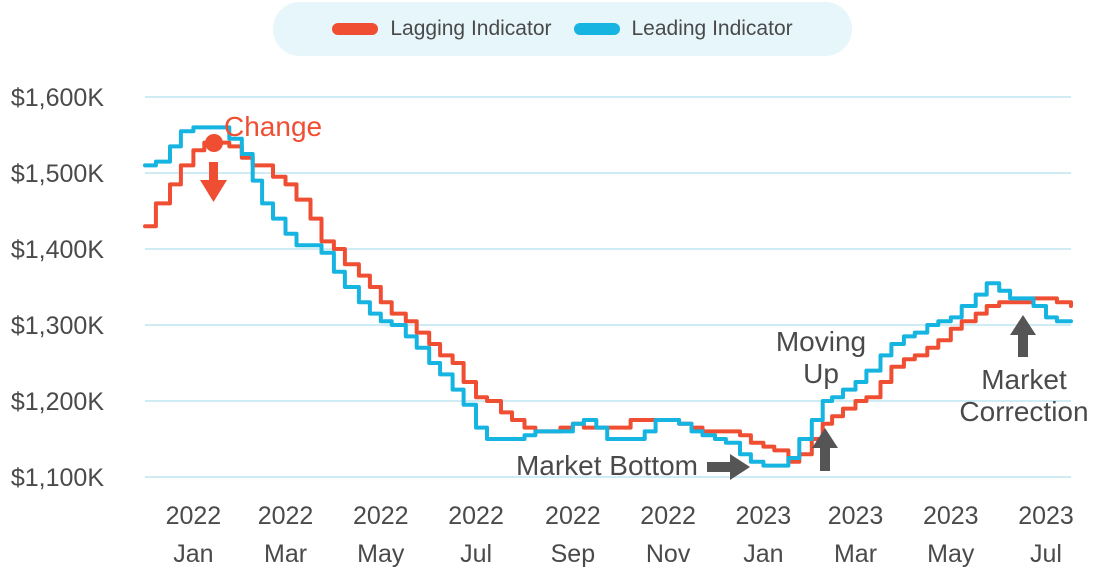  What do you see at coordinates (596, 29) in the screenshot?
I see `legend-swatch-leading` at bounding box center [596, 29].